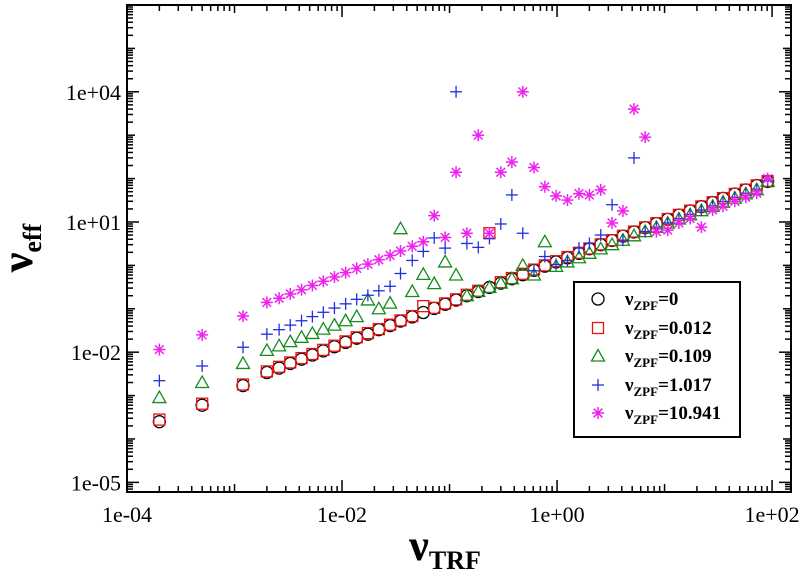 This screenshot has width=810, height=576. Describe the element at coordinates (556, 514) in the screenshot. I see `x-tick-label: 1e+00` at that location.